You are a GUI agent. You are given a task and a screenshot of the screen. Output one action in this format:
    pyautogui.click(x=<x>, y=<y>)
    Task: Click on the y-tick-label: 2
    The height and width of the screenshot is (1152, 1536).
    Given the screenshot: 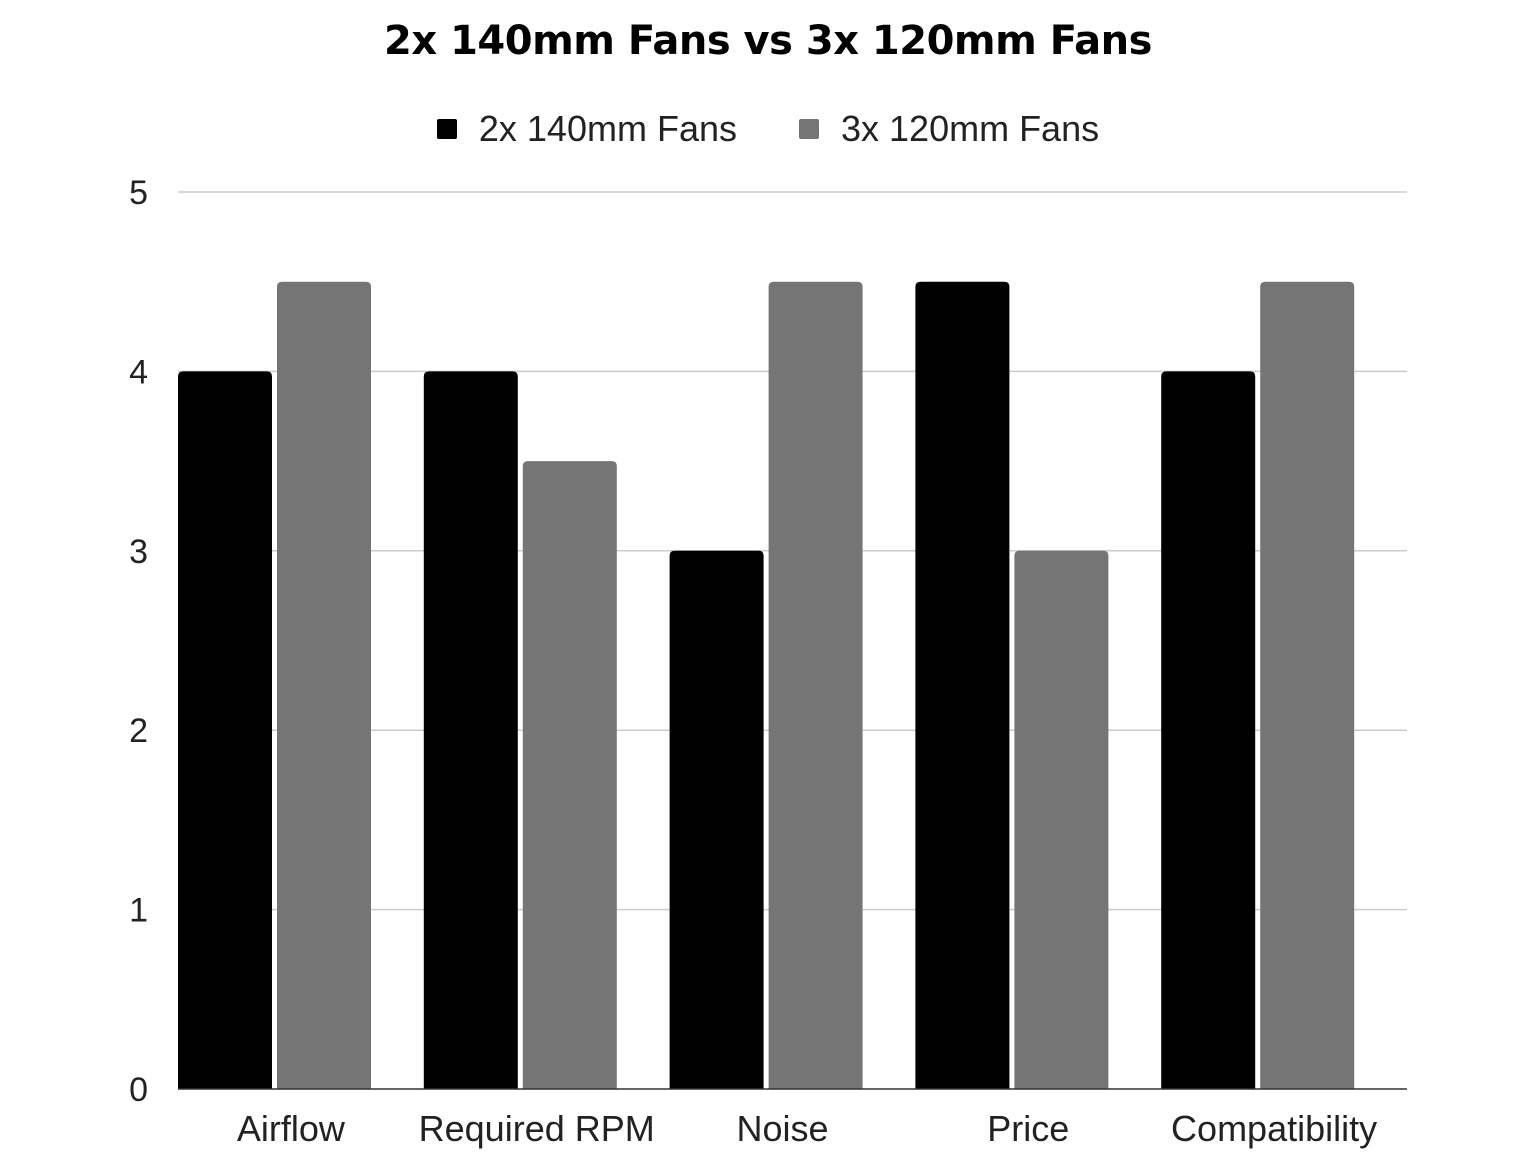 What is the action you would take?
    pyautogui.click(x=138, y=731)
    